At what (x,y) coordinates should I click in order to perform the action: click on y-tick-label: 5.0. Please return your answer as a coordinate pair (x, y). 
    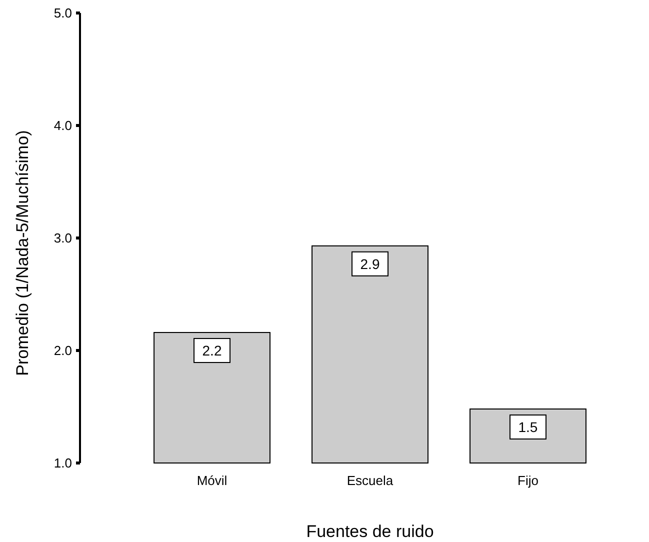
    Looking at the image, I should click on (63, 13).